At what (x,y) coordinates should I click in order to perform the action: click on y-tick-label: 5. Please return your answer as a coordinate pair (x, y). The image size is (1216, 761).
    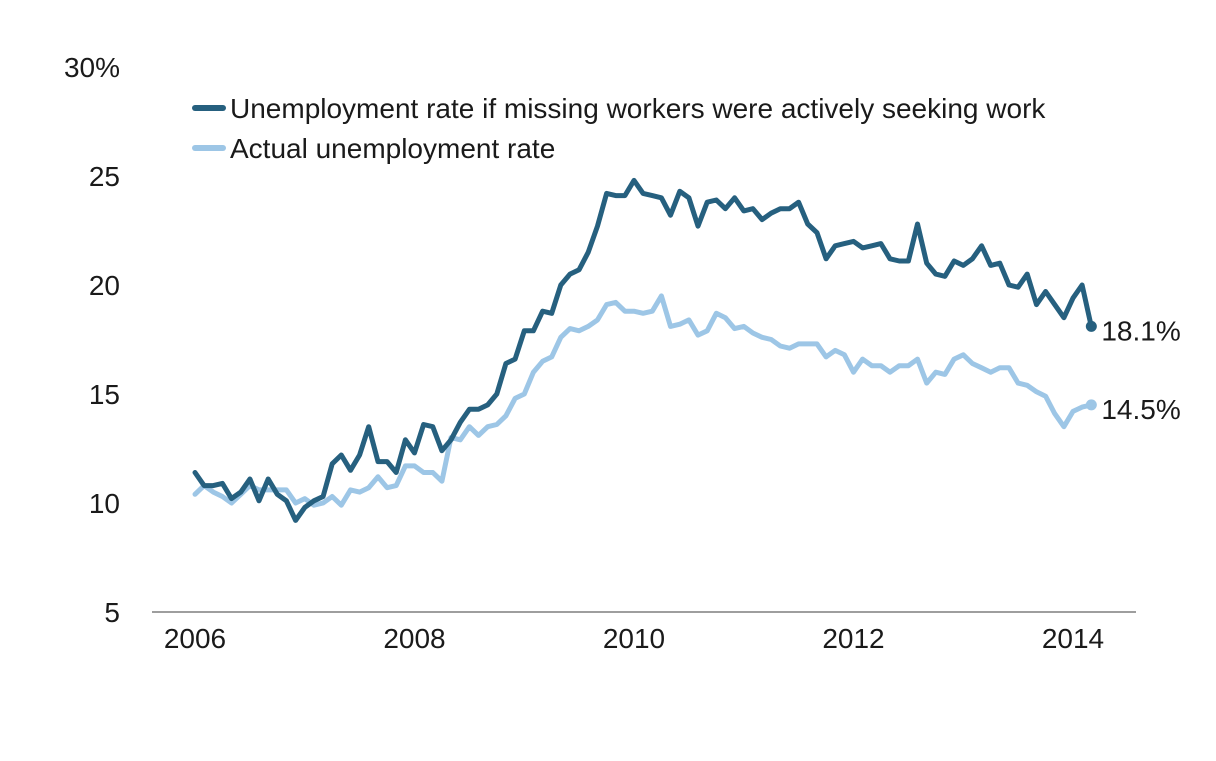
    Looking at the image, I should click on (112, 612).